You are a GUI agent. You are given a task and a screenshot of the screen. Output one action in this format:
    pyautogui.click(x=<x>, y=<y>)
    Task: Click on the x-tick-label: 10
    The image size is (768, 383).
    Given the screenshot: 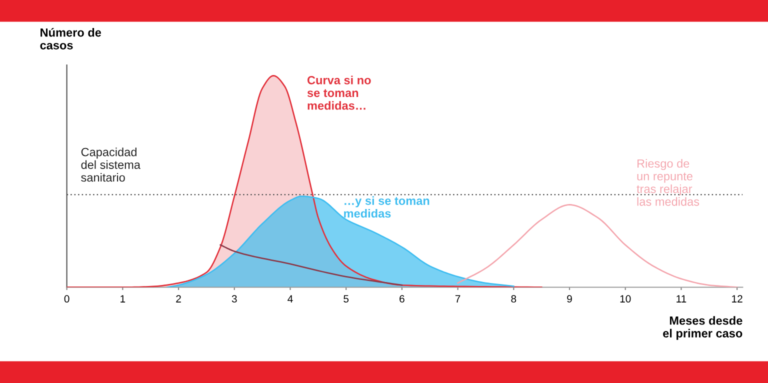 What is the action you would take?
    pyautogui.click(x=625, y=299)
    